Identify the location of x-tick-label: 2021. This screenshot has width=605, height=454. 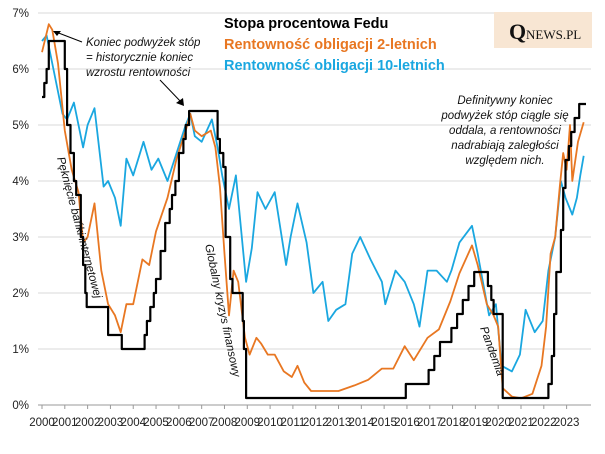
(521, 423).